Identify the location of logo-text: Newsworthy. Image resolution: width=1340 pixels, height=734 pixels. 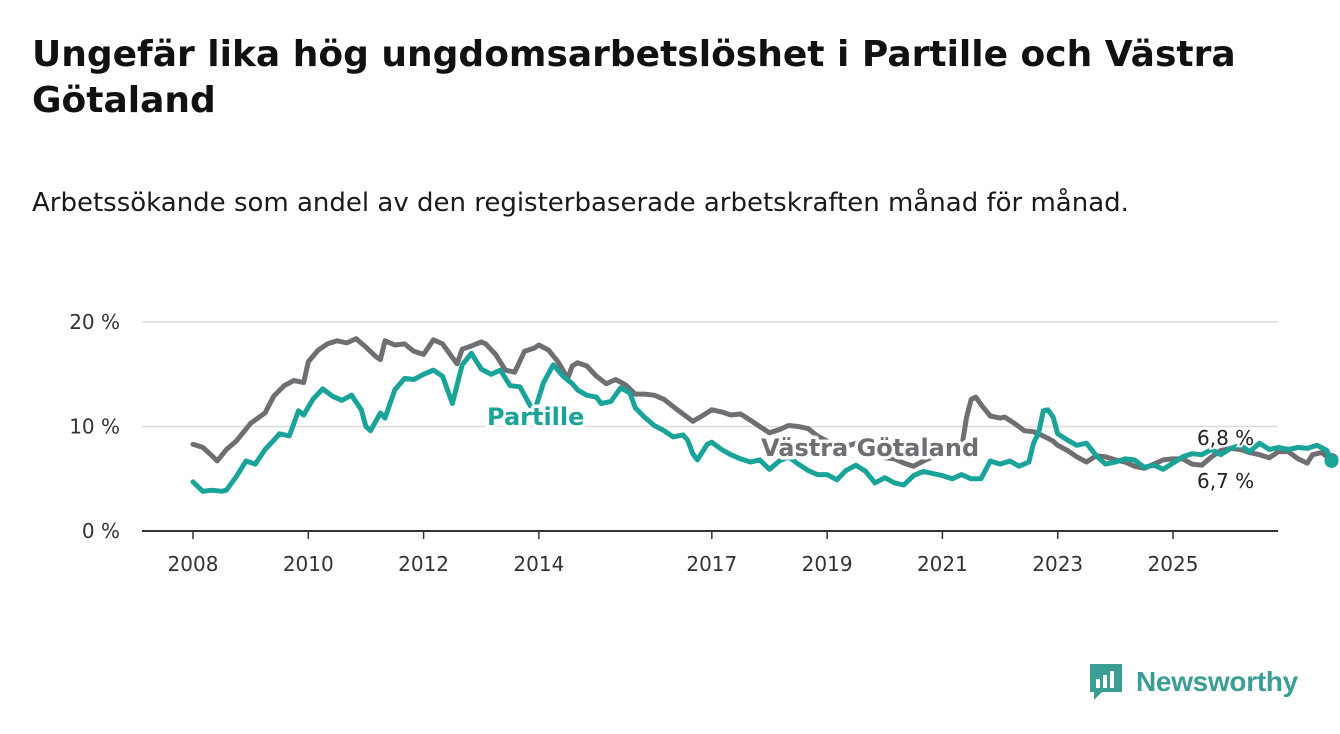
(1217, 681).